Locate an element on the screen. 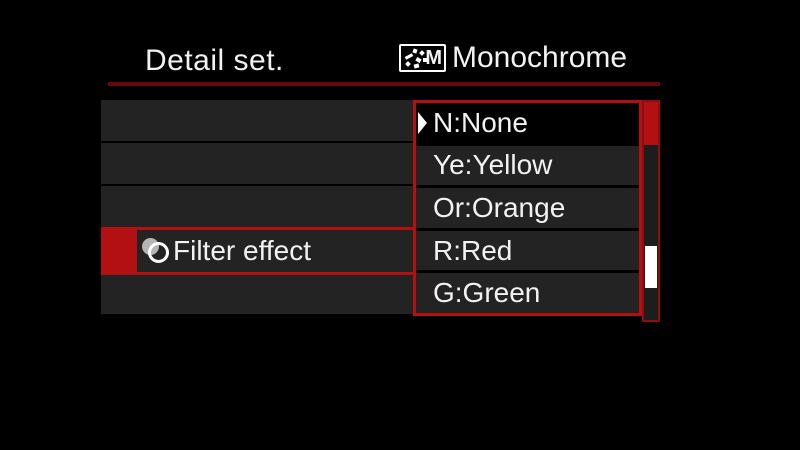 Image resolution: width=800 pixels, height=450 pixels. selected-row-red-block is located at coordinates (120, 251).